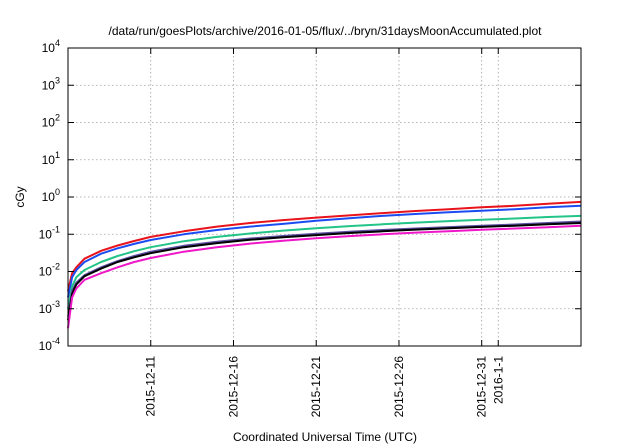 The width and height of the screenshot is (640, 448). What do you see at coordinates (56, 267) in the screenshot?
I see `y-tick-exponent: -2` at bounding box center [56, 267].